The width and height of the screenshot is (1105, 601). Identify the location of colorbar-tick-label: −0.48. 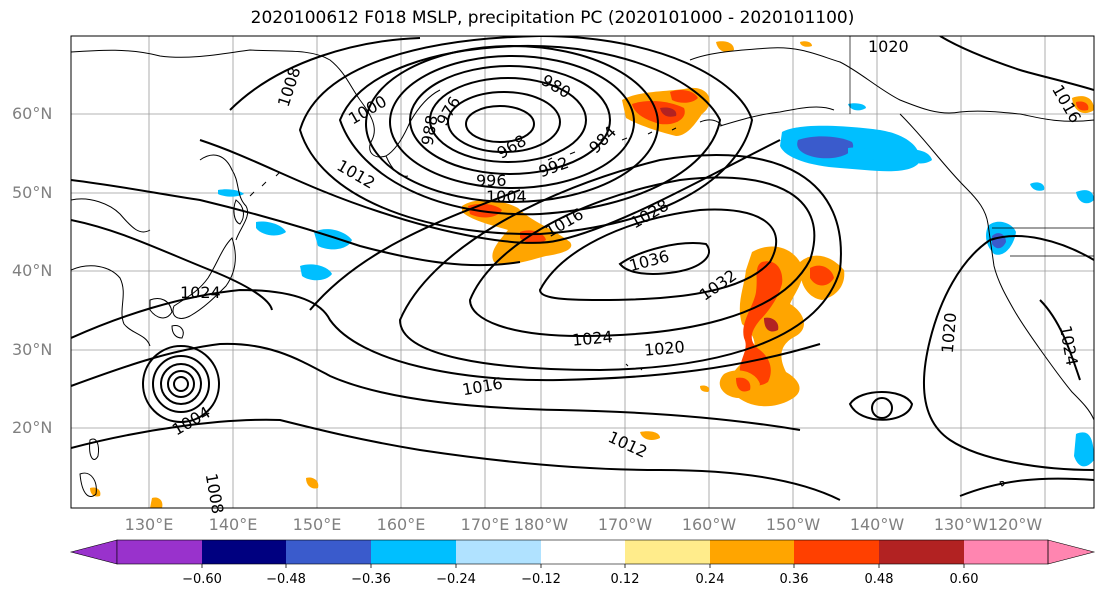
(286, 579).